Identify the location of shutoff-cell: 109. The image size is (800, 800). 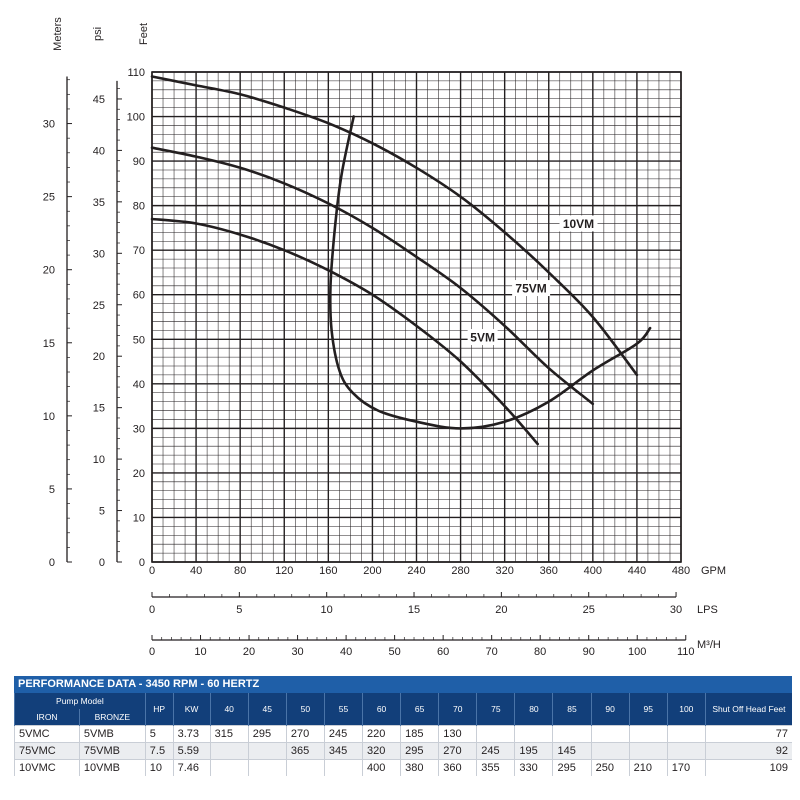
(748, 768).